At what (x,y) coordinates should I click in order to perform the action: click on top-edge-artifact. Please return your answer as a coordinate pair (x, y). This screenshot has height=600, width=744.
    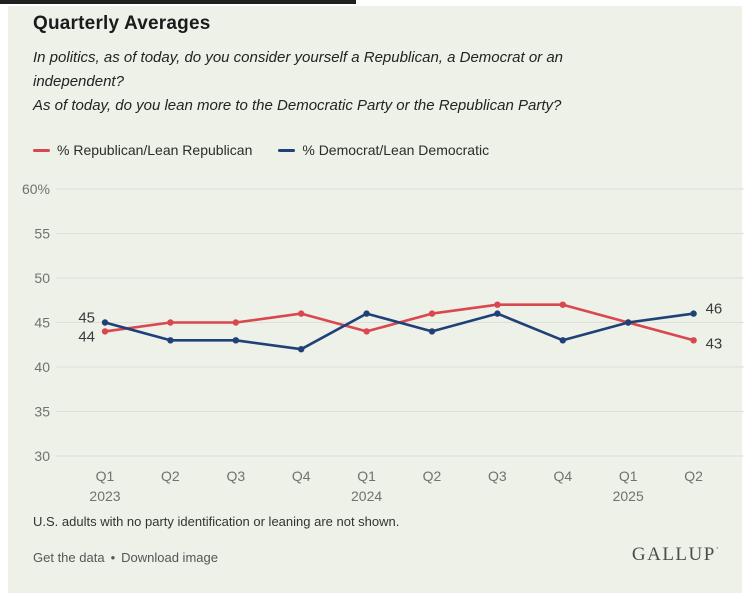
    Looking at the image, I should click on (178, 2).